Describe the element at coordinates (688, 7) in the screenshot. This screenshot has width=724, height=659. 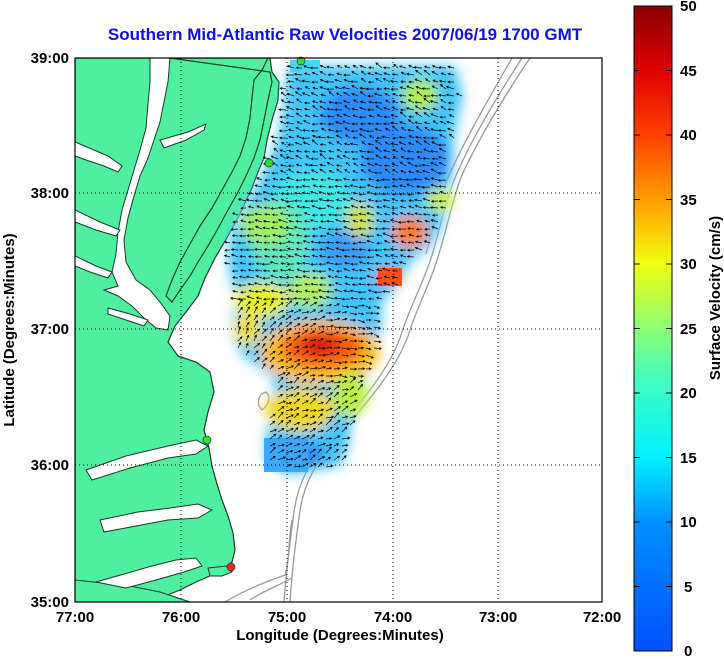
I see `colorbar-tick-label: 50` at that location.